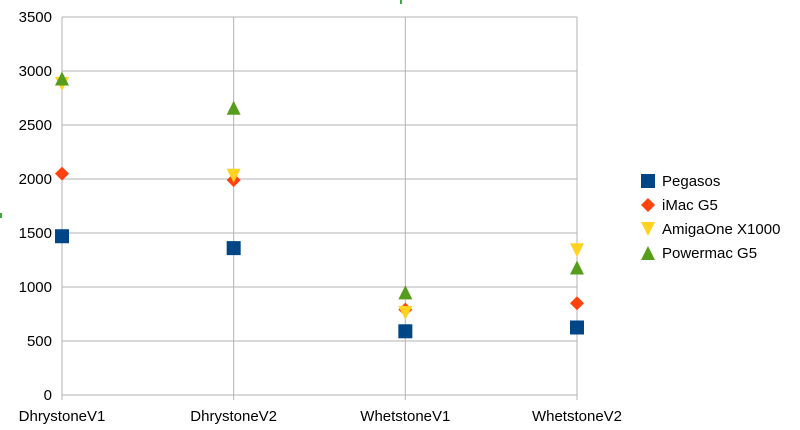 The height and width of the screenshot is (430, 800). I want to click on legend-item: iMac G5, so click(679, 205).